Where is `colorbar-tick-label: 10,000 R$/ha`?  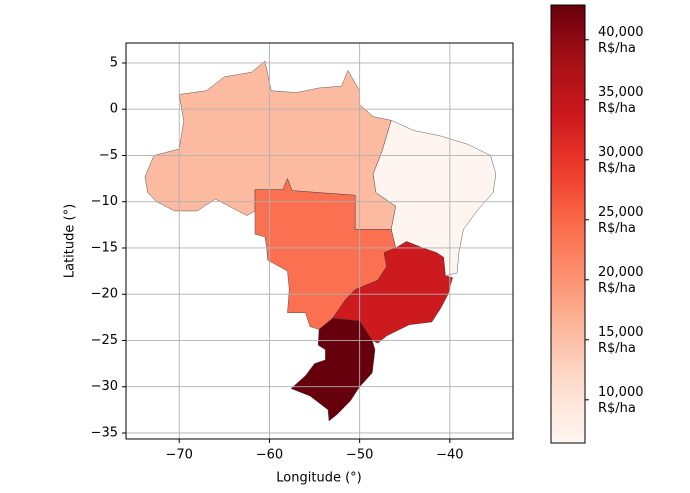
colorbar-tick-label: 10,000 R$/ha is located at coordinates (621, 399).